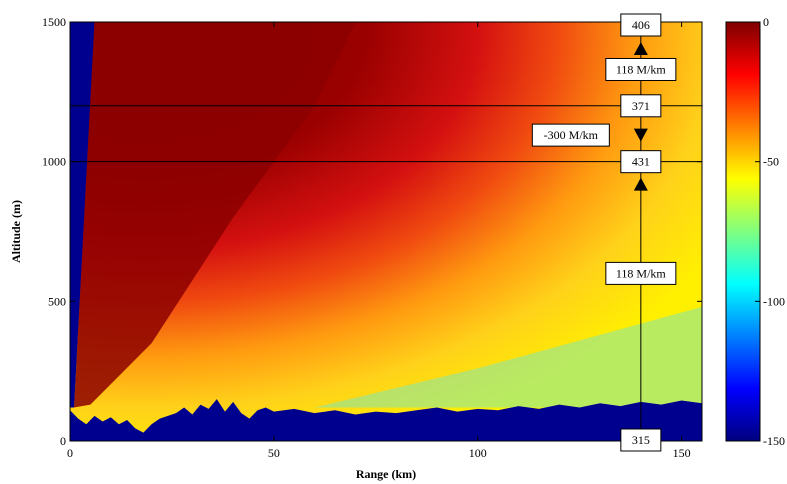 Image resolution: width=787 pixels, height=484 pixels. What do you see at coordinates (743, 231) in the screenshot?
I see `colorbar-scale` at bounding box center [743, 231].